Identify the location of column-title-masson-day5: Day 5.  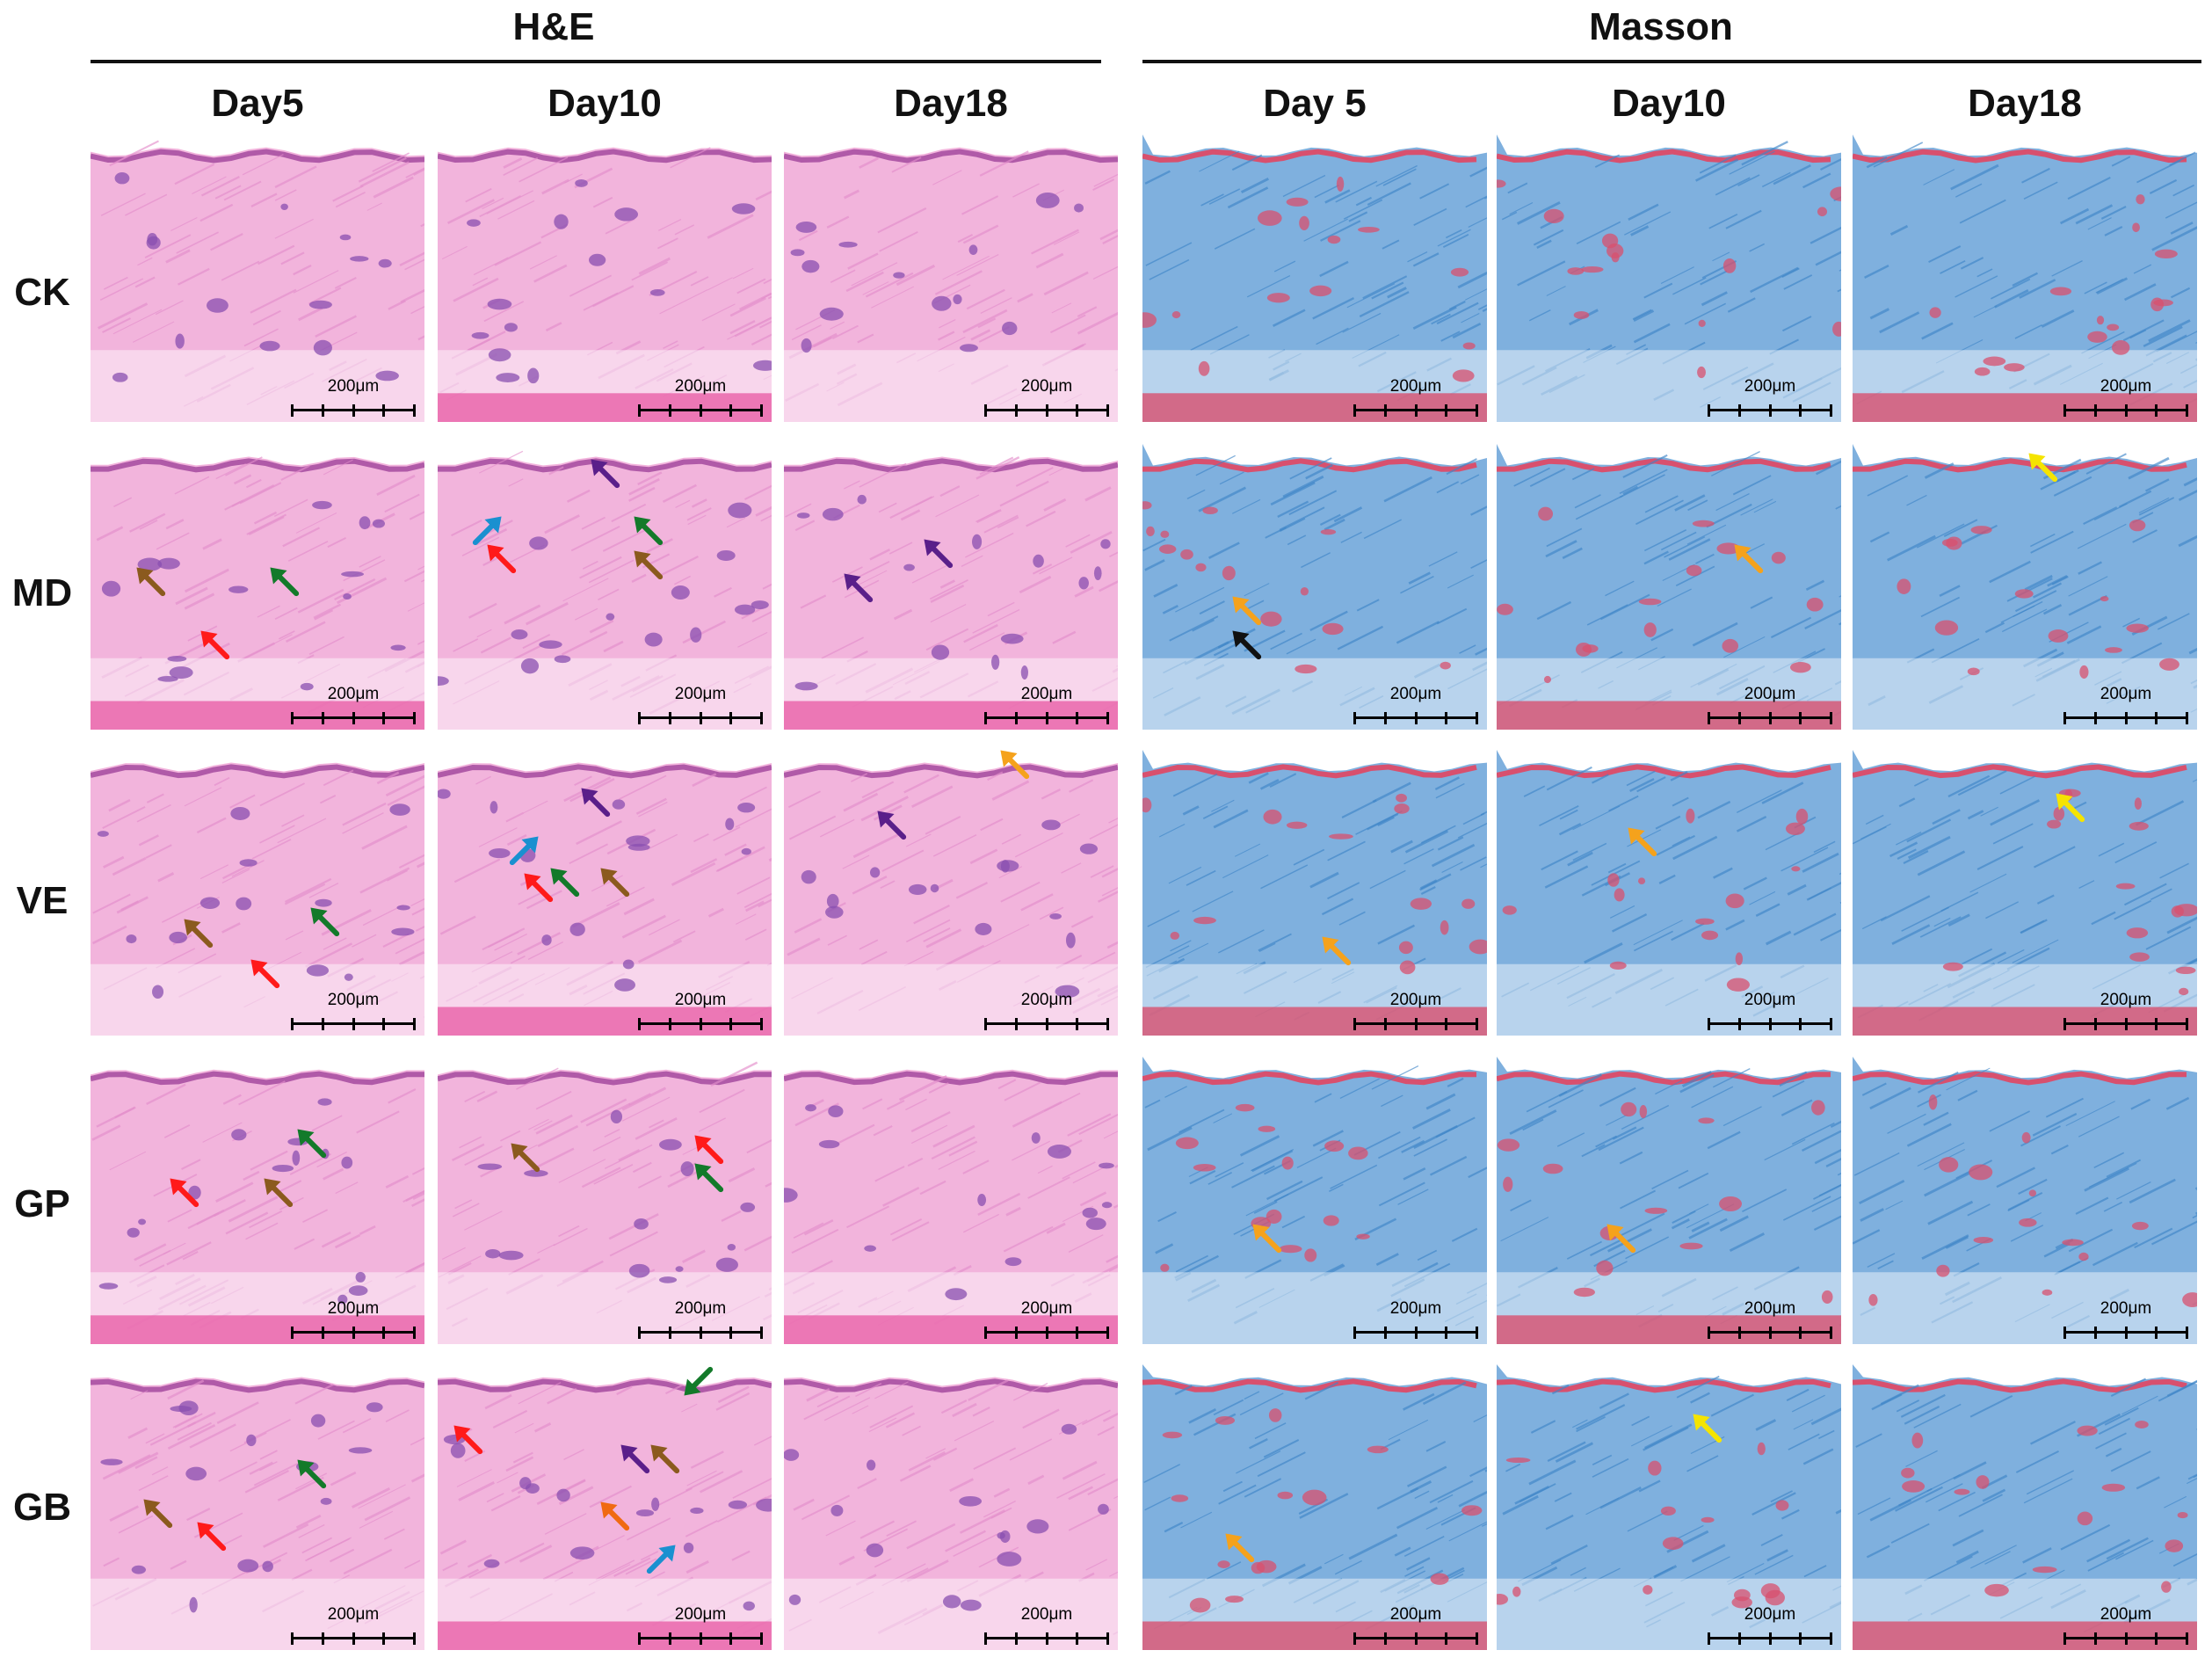
(1315, 103).